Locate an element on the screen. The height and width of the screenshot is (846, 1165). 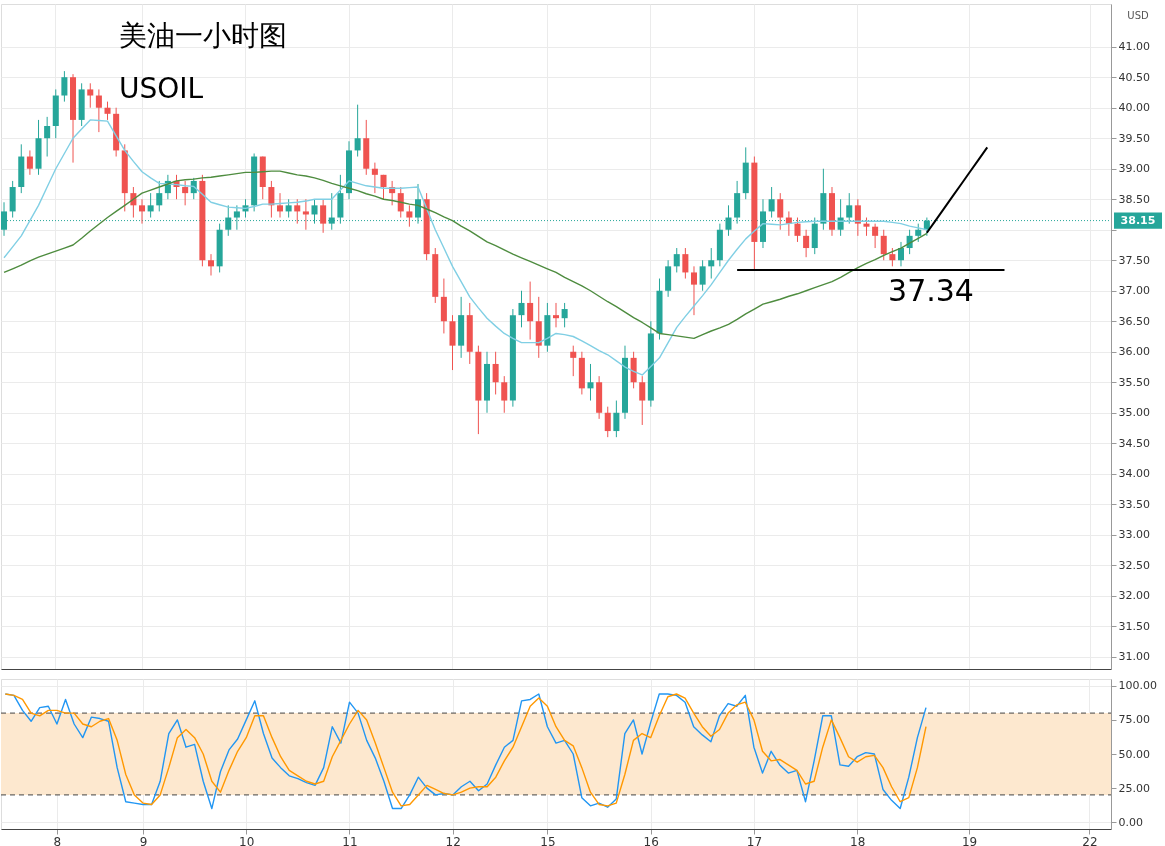
x-tick-label: 22 is located at coordinates (1090, 840).